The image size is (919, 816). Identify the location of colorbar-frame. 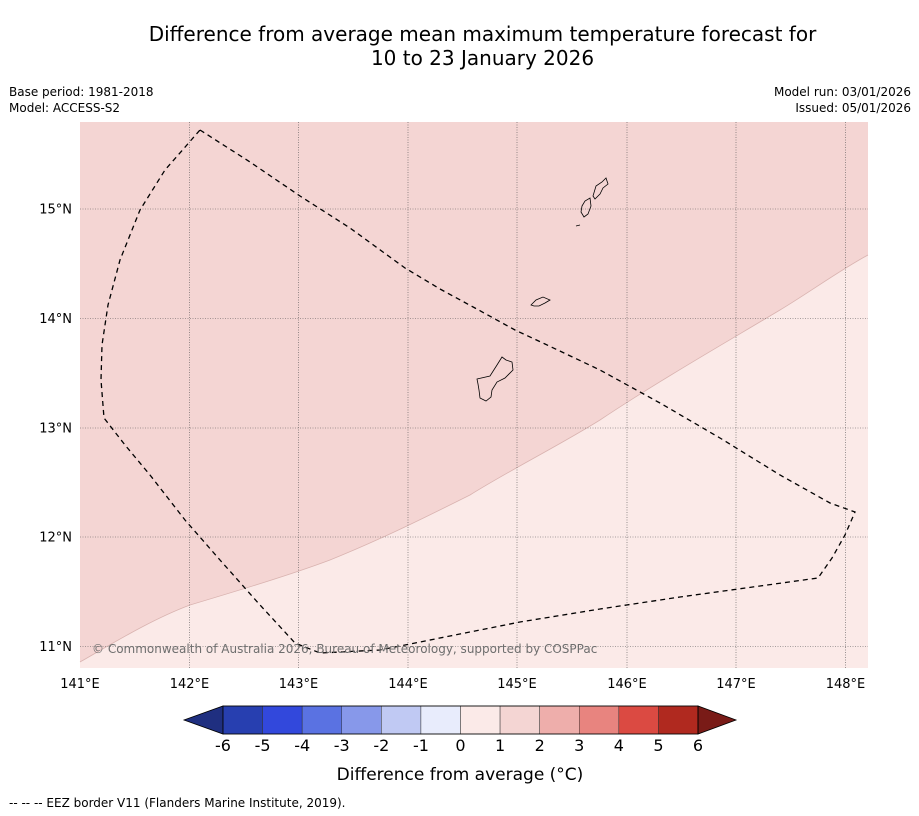
(460, 720).